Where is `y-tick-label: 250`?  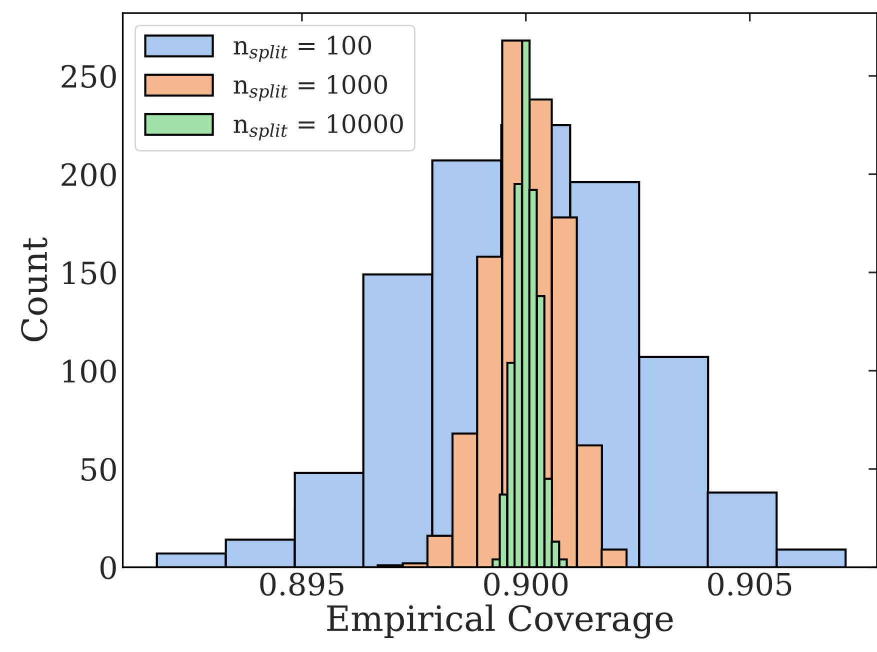
y-tick-label: 250 is located at coordinates (89, 76).